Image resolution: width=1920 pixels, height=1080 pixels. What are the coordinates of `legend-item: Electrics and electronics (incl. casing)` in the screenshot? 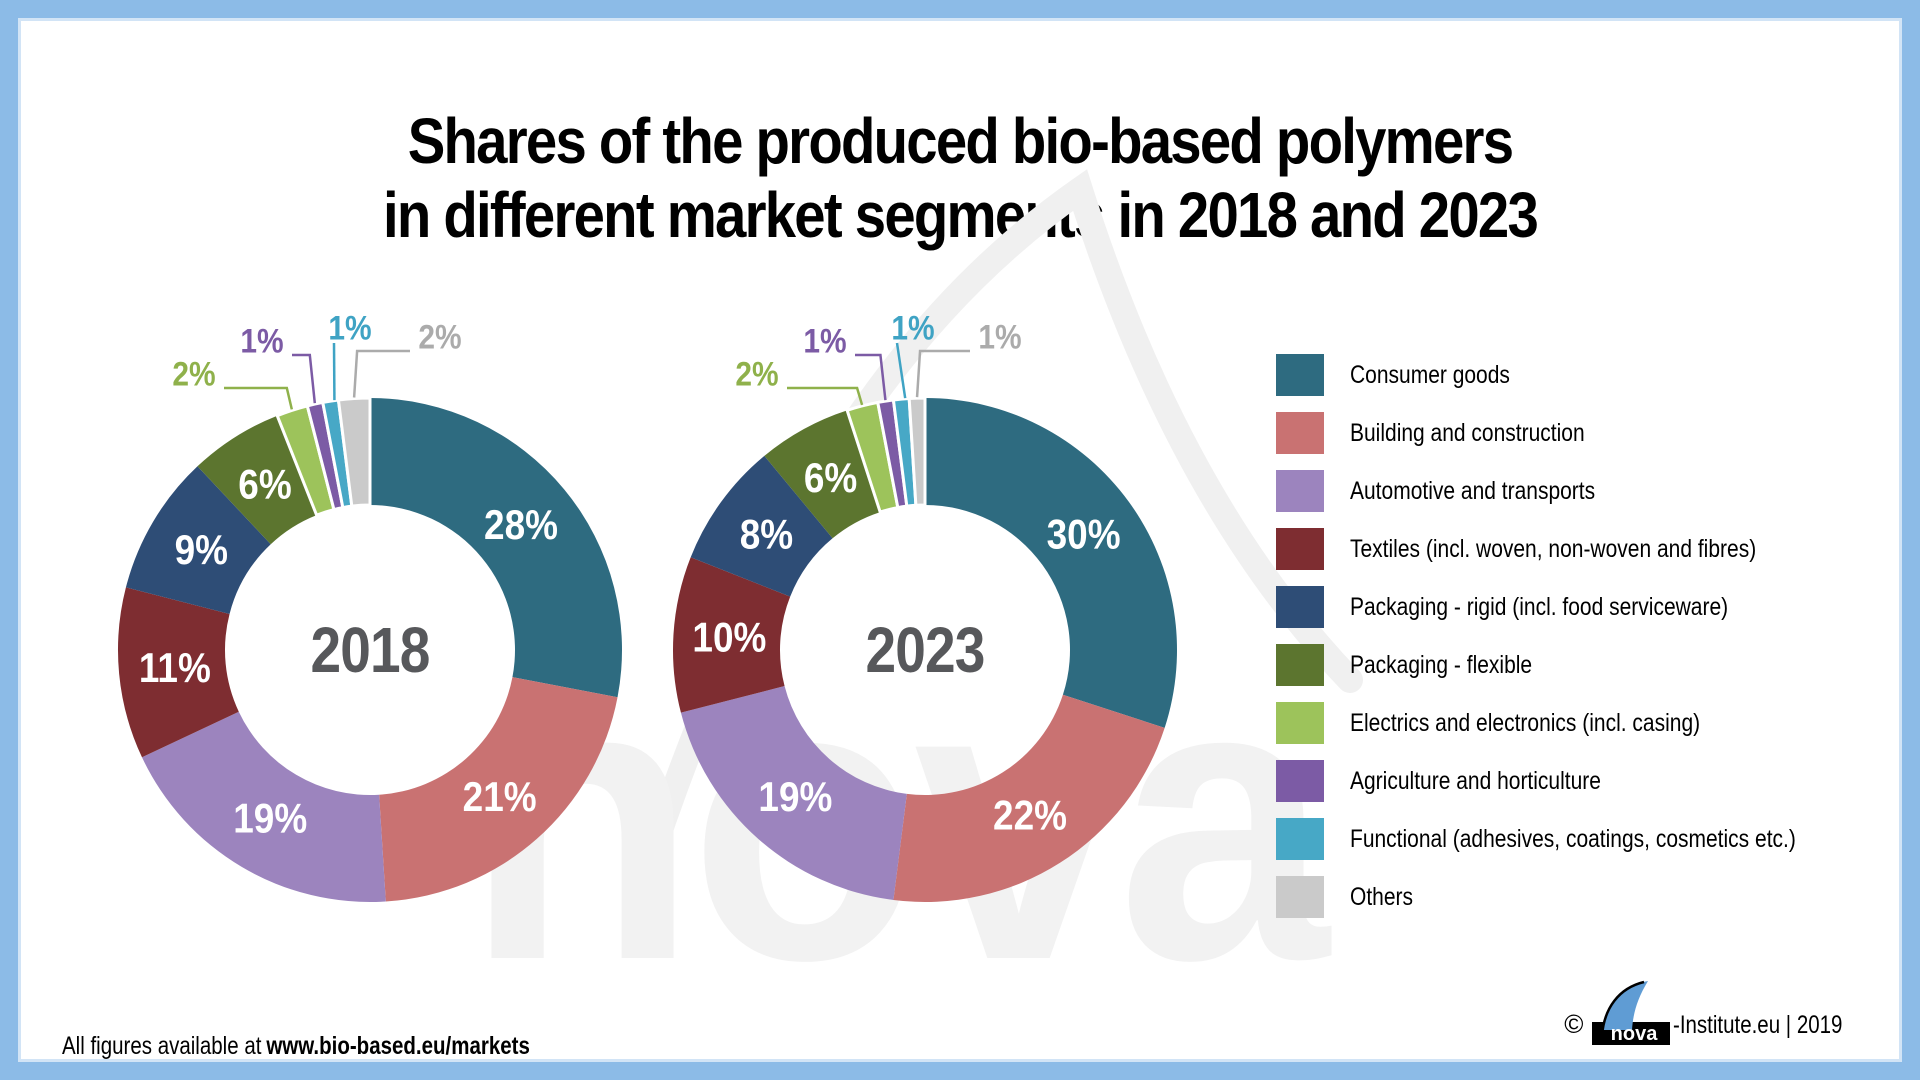 It's located at (1521, 723).